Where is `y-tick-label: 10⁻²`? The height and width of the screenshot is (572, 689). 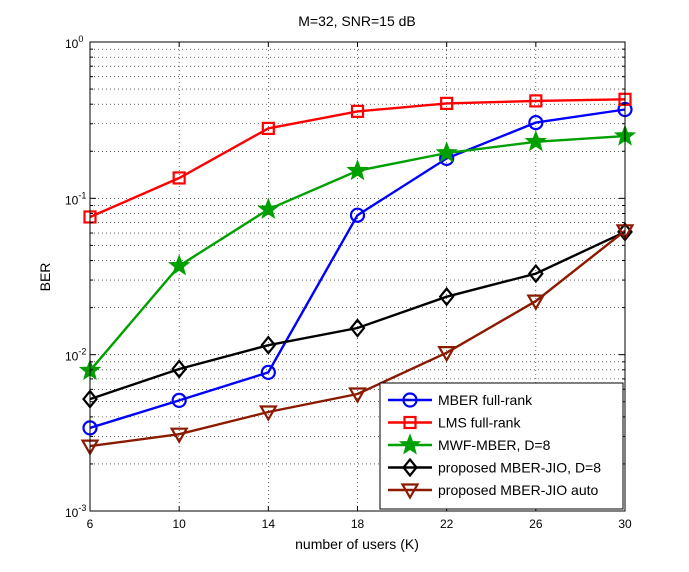
y-tick-label: 10⁻² is located at coordinates (75, 355).